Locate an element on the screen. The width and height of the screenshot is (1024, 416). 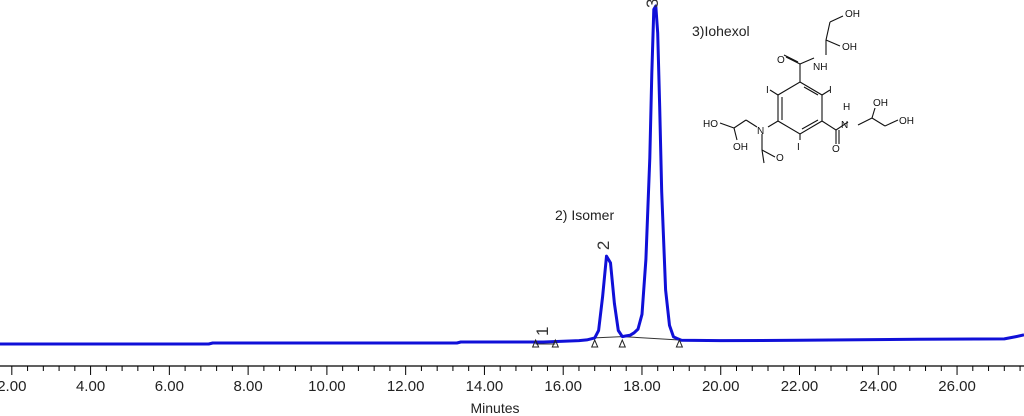
x-tick-label: 6.00 is located at coordinates (169, 386).